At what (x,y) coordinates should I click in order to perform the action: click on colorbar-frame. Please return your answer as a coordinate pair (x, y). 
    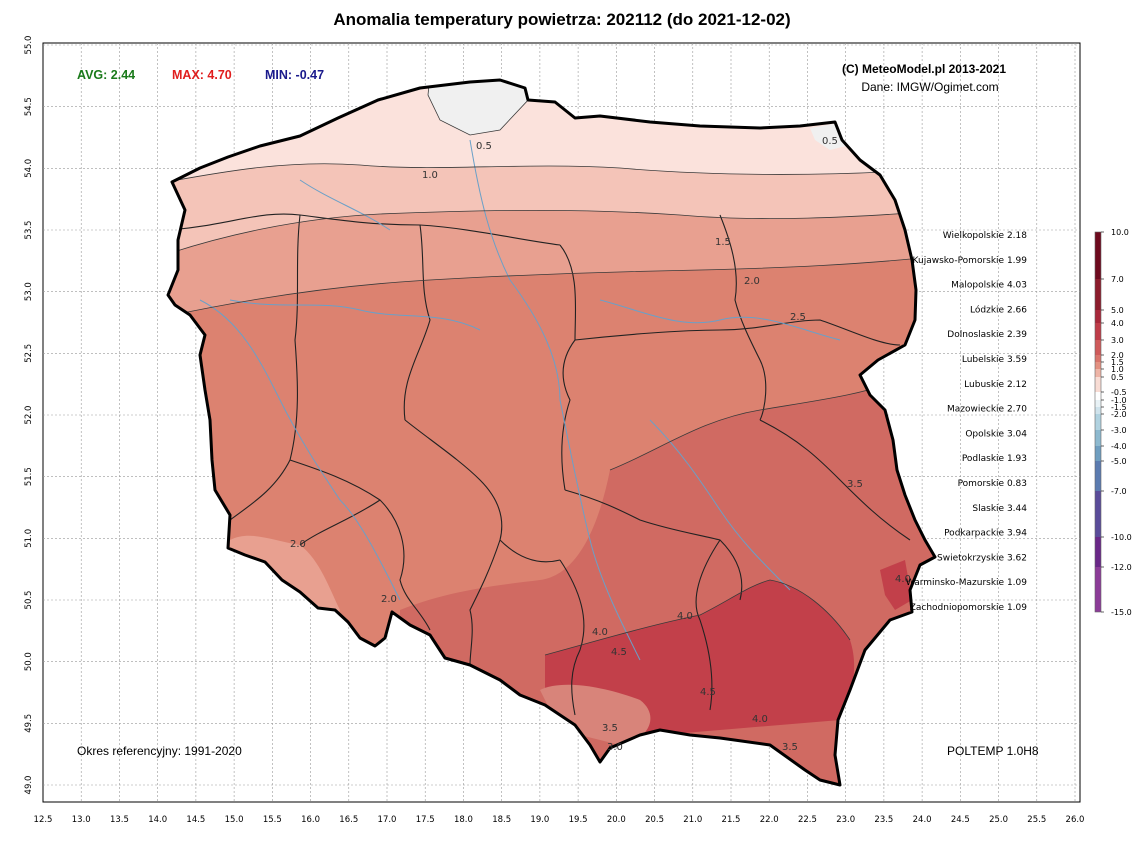
    Looking at the image, I should click on (1098, 422).